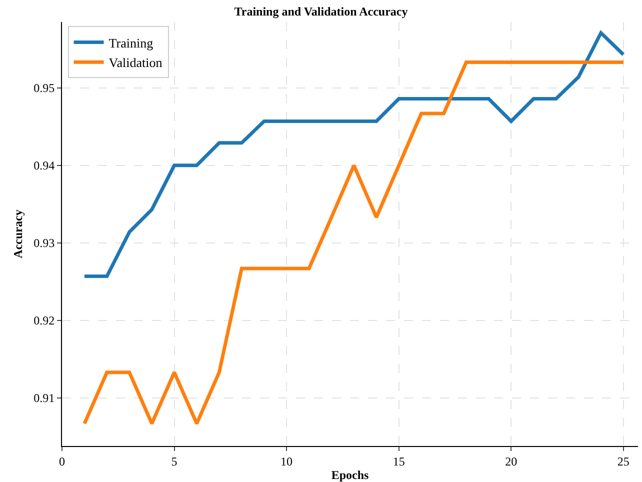  What do you see at coordinates (286, 461) in the screenshot?
I see `x-tick-label: 10` at bounding box center [286, 461].